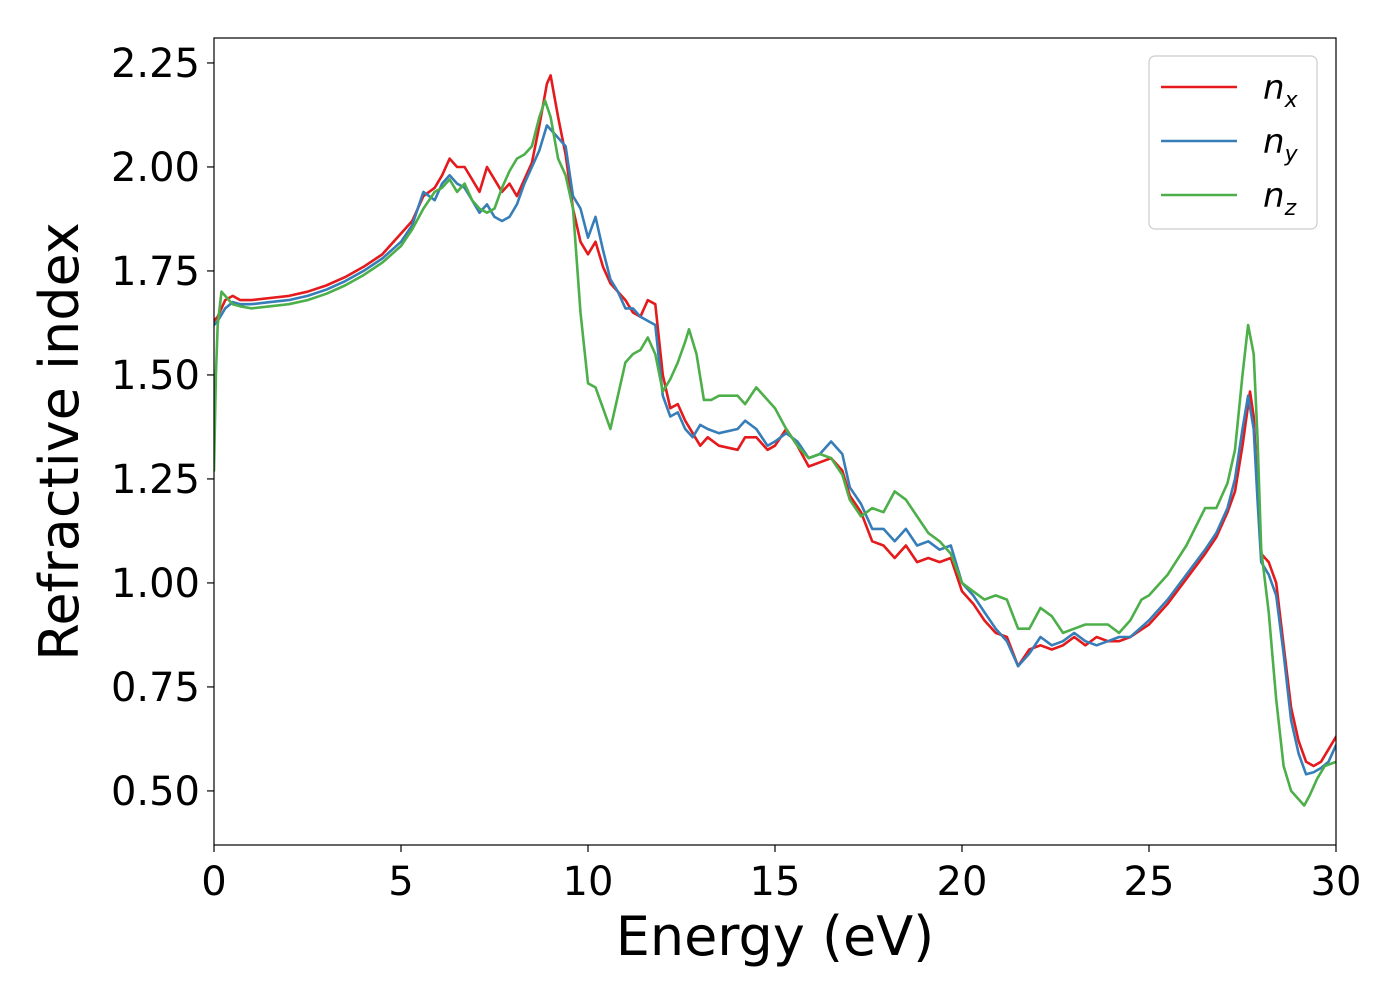 This screenshot has width=1400, height=1000. Describe the element at coordinates (155, 688) in the screenshot. I see `y-tick-label: 0.75` at that location.